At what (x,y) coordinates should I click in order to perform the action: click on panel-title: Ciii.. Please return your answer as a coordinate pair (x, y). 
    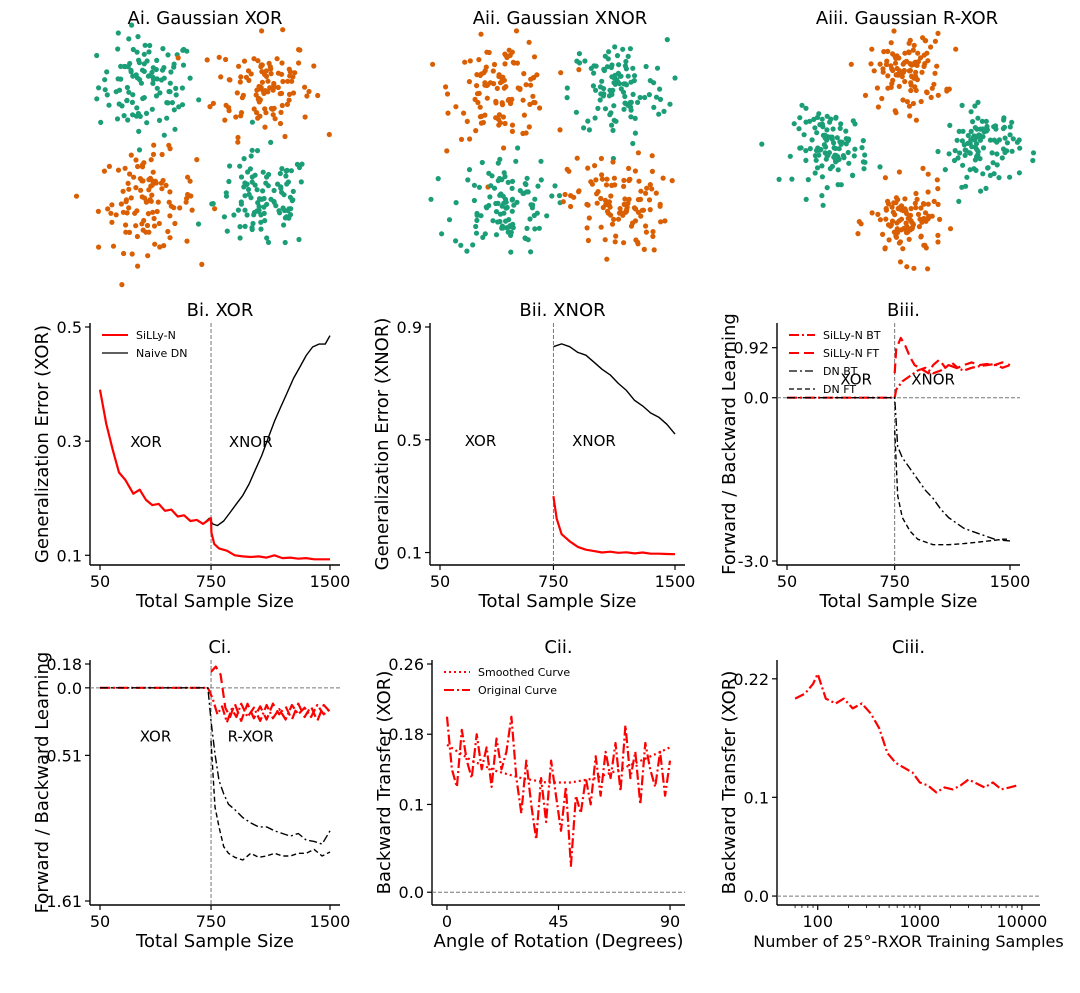
    Looking at the image, I should click on (908, 647).